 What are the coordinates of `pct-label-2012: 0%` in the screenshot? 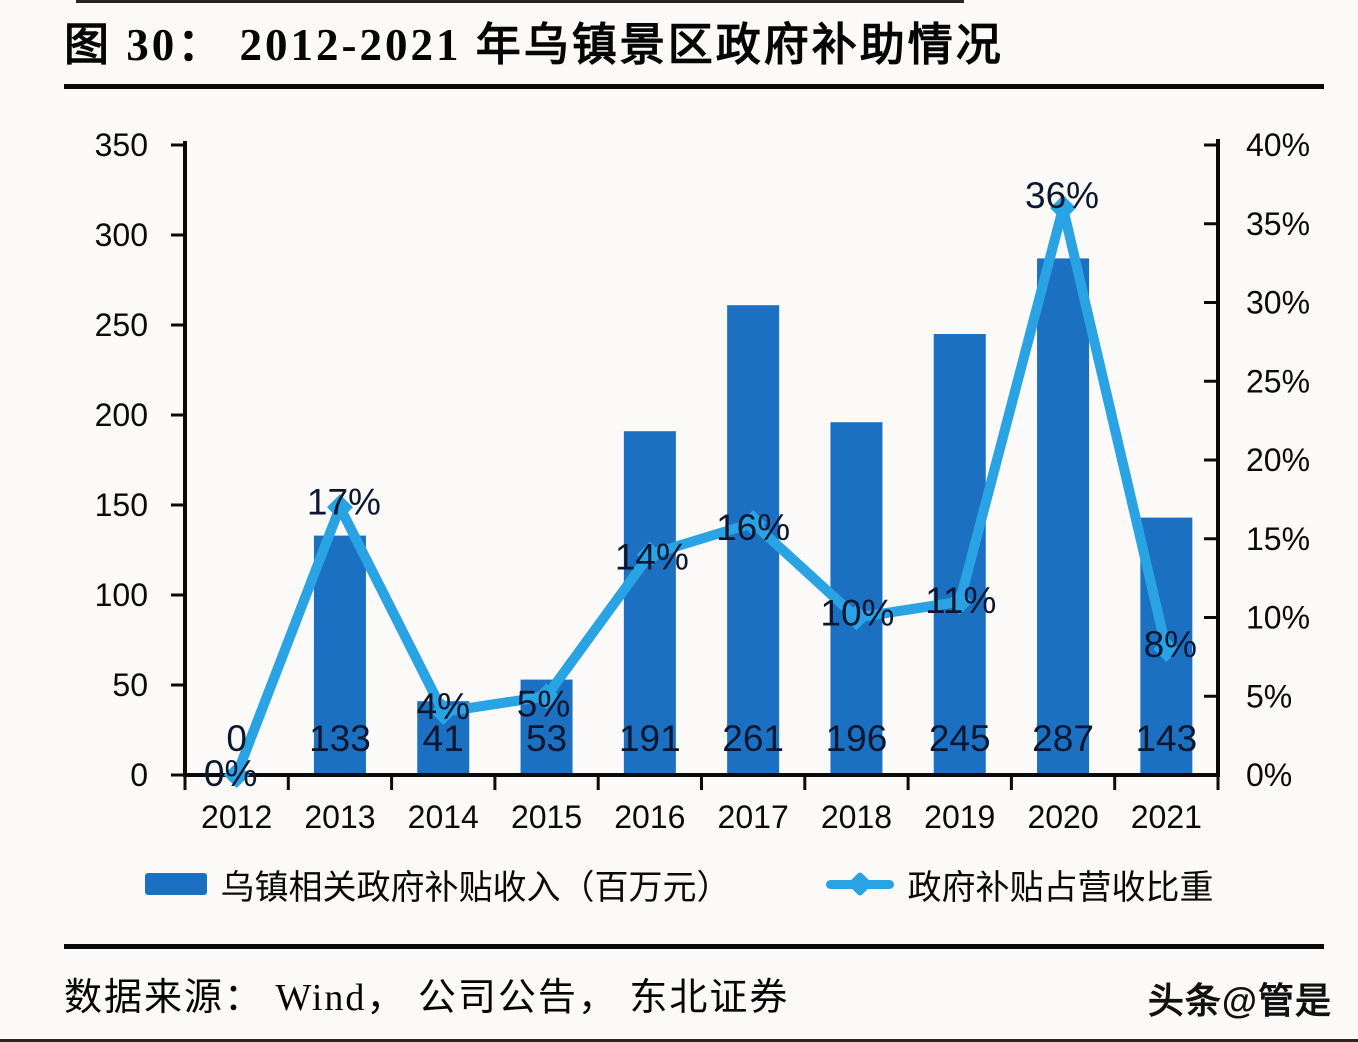 It's located at (230, 773).